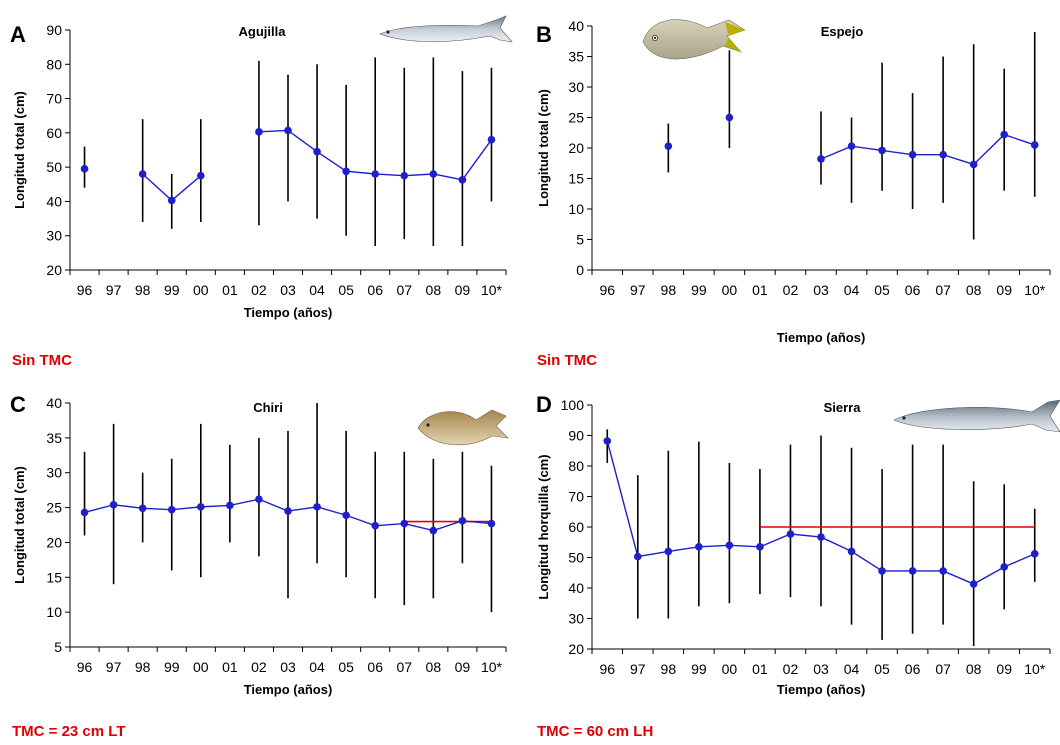  I want to click on x-tick-label: 02, so click(791, 290).